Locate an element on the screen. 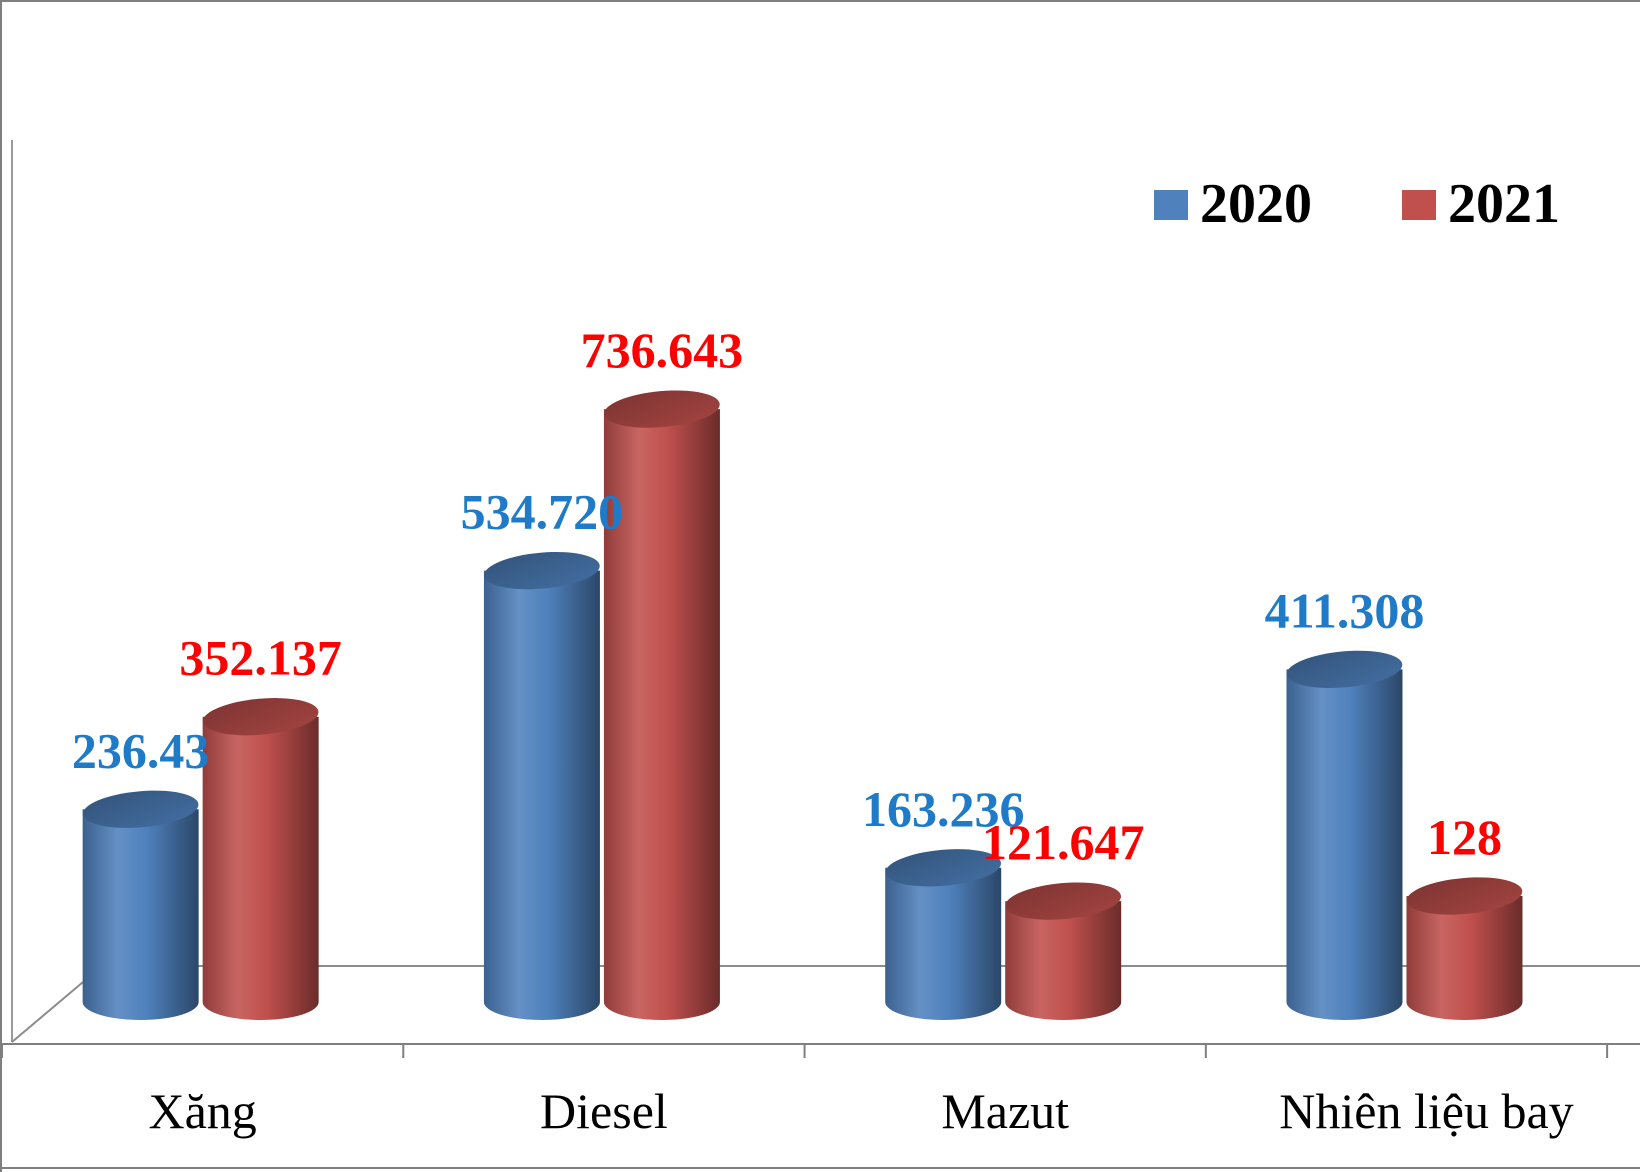 The height and width of the screenshot is (1172, 1640). bar-2021-Mazut is located at coordinates (1063, 951).